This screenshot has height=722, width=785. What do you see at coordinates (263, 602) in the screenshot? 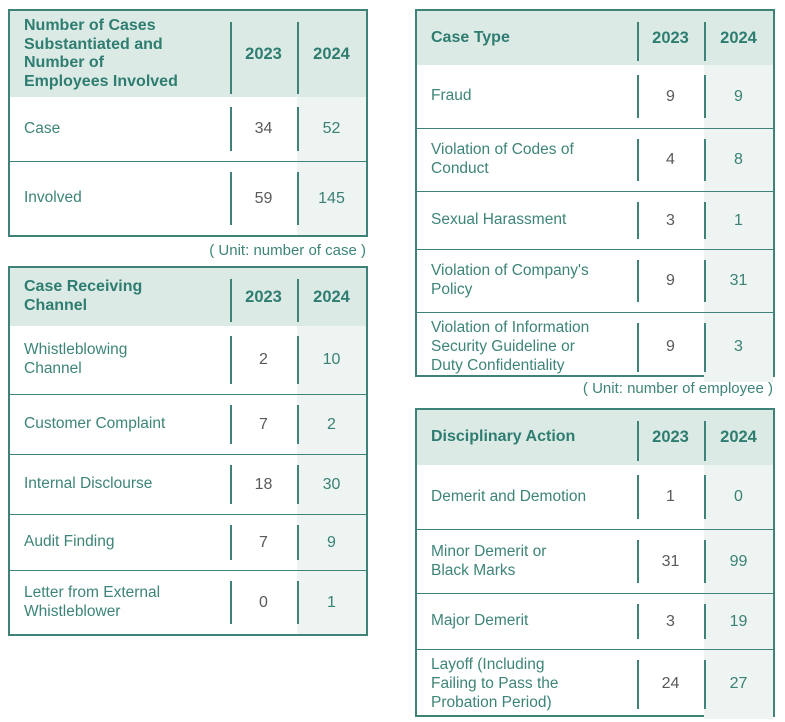
I see `value-2023: 0` at bounding box center [263, 602].